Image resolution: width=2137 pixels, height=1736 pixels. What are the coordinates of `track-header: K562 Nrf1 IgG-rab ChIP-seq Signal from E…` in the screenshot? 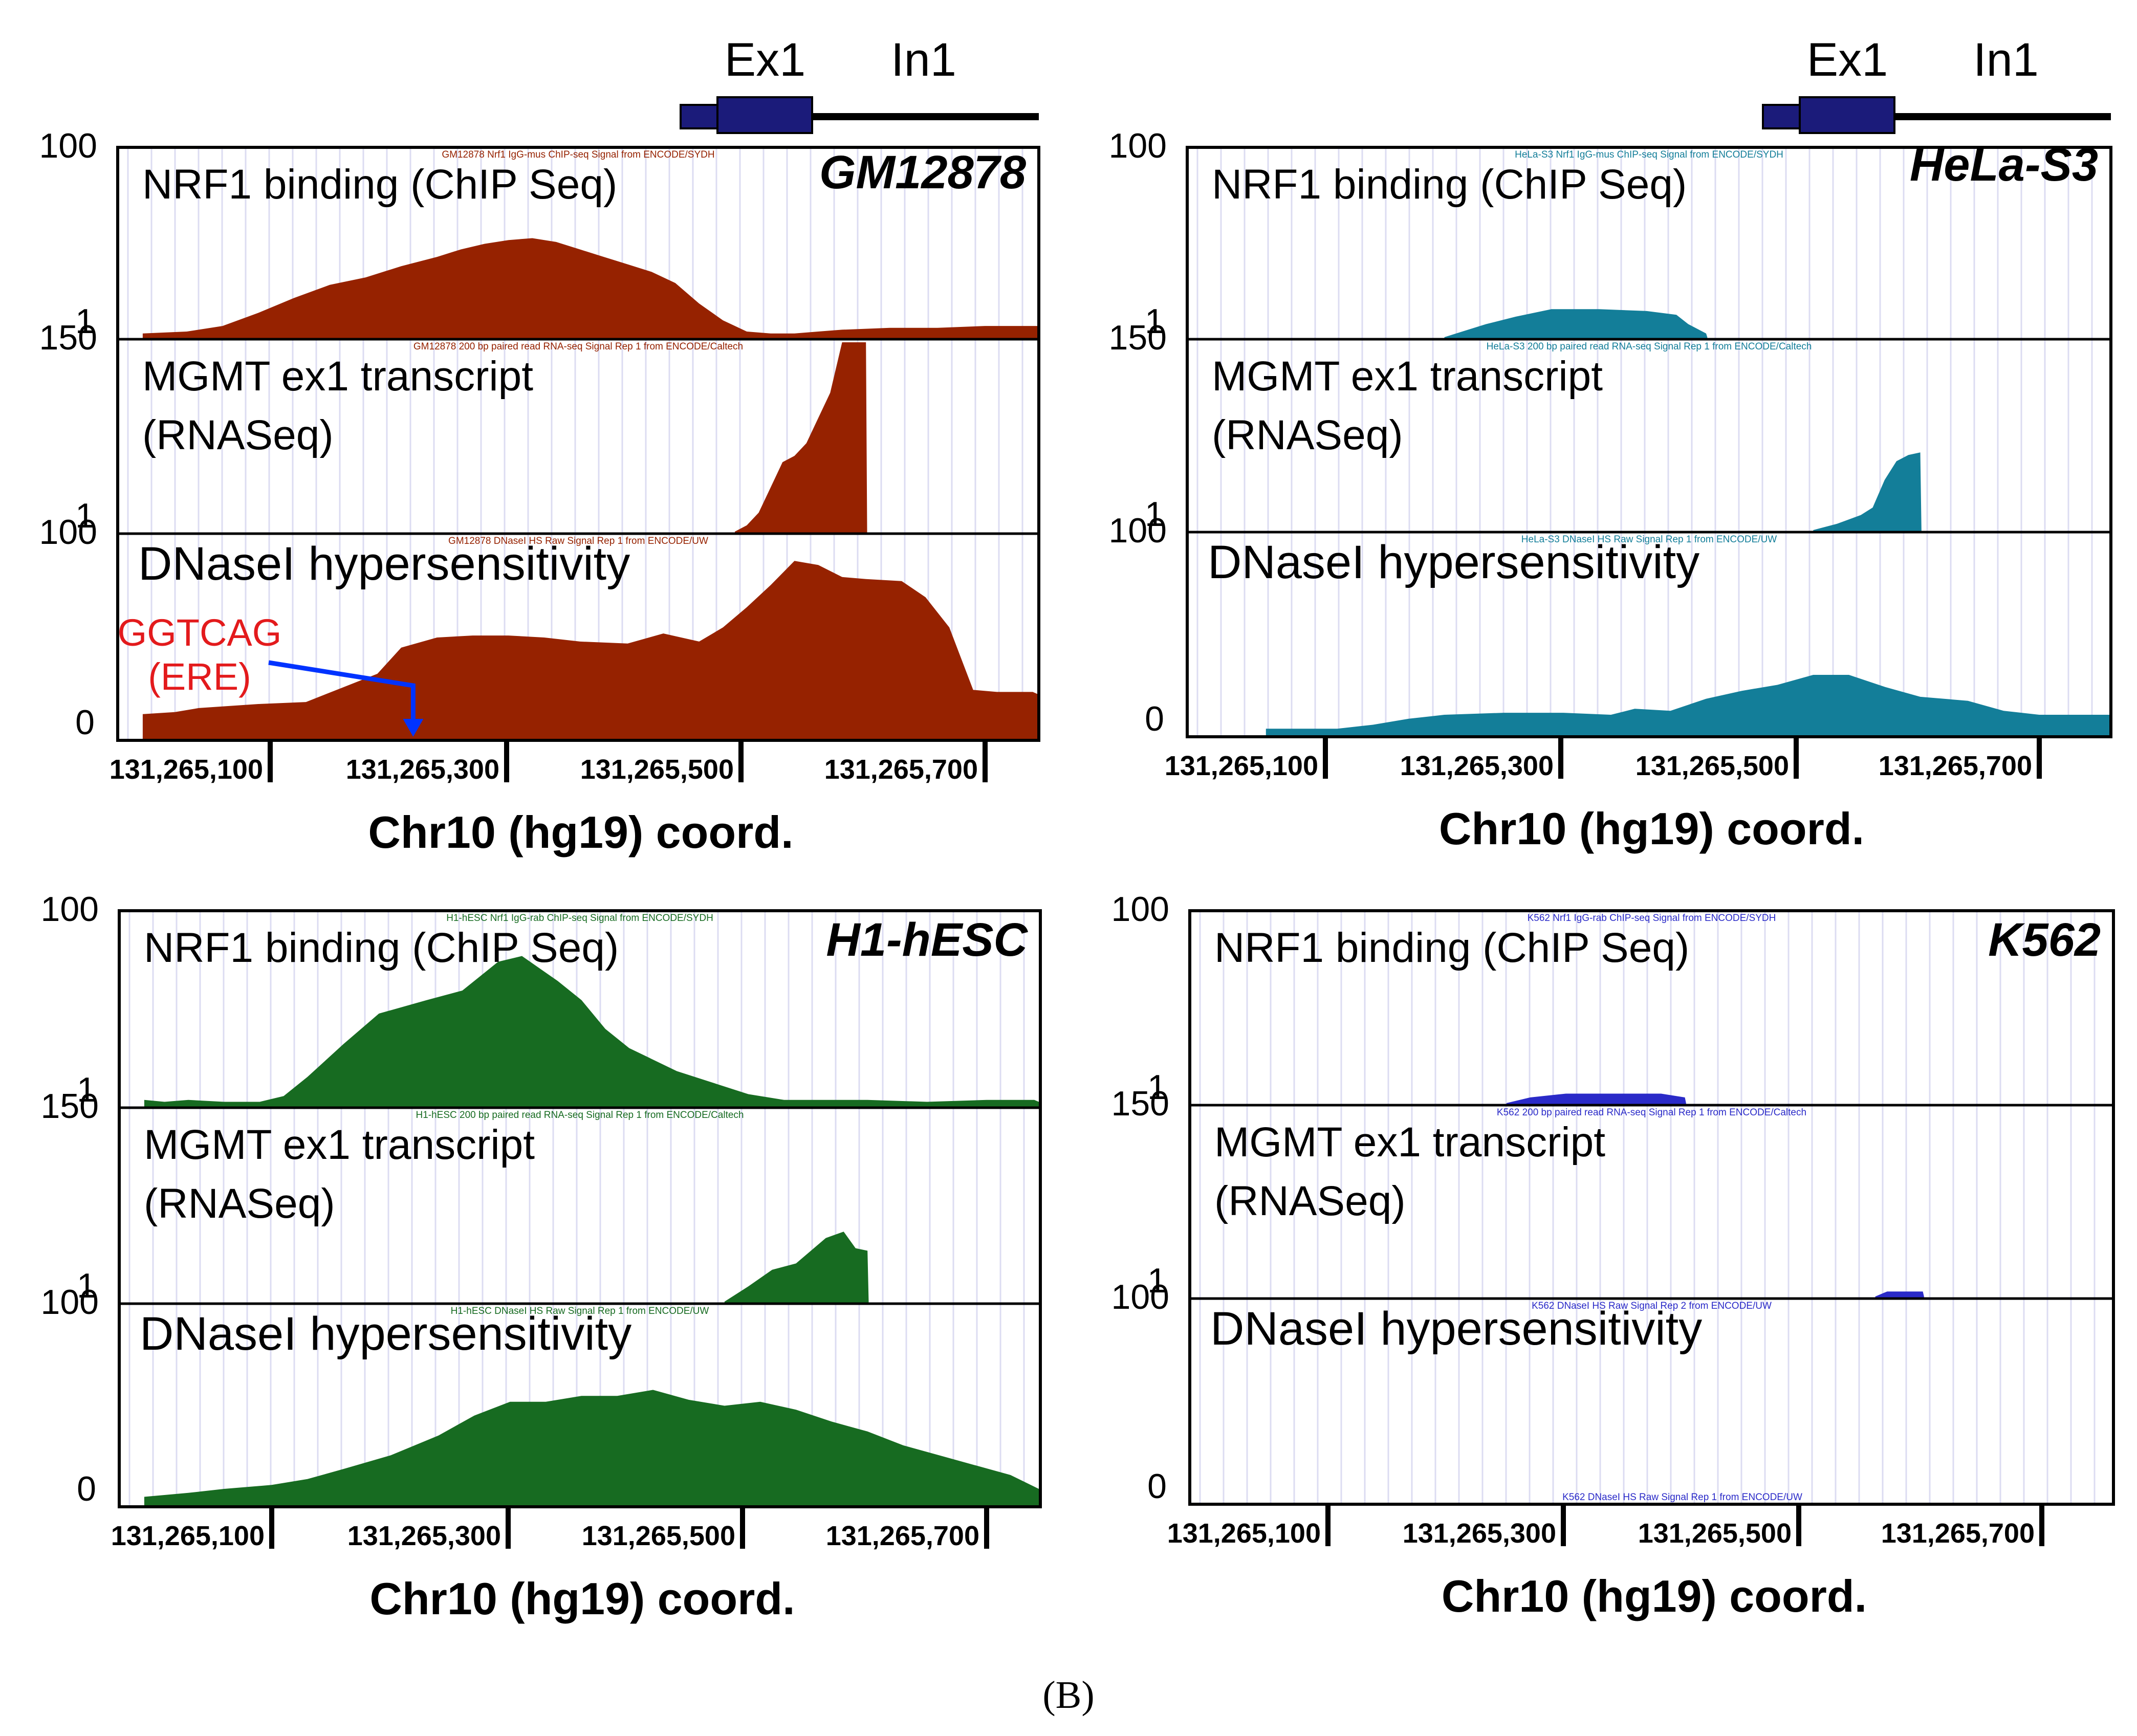 It's located at (1652, 918).